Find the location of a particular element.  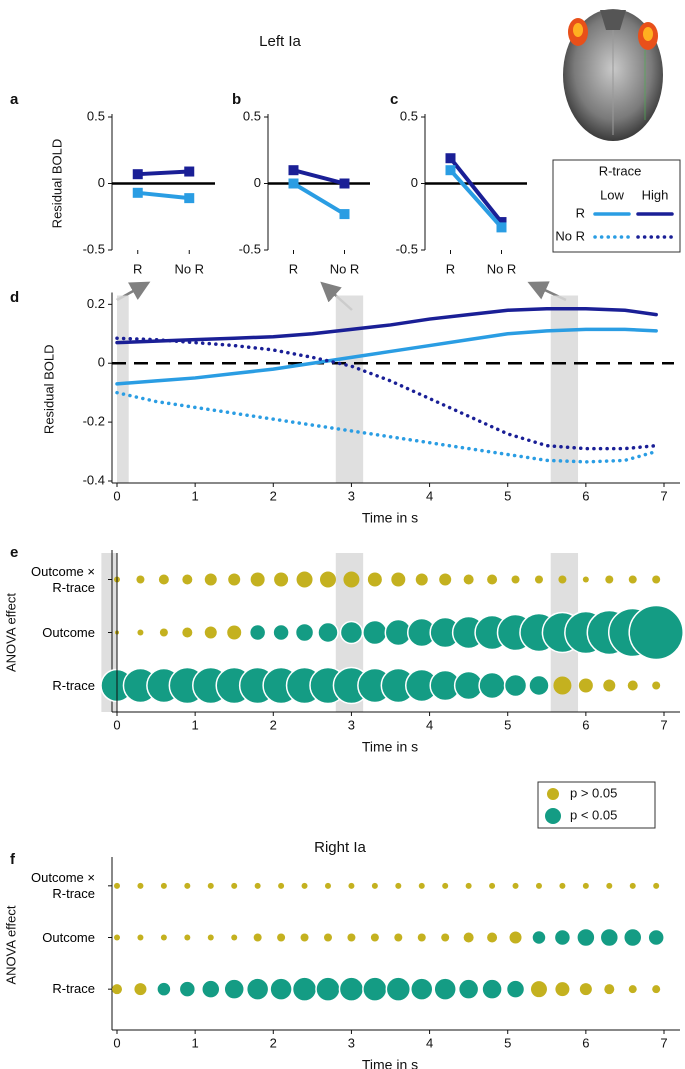

row-label: Outcome × R-trace is located at coordinates (63, 579).